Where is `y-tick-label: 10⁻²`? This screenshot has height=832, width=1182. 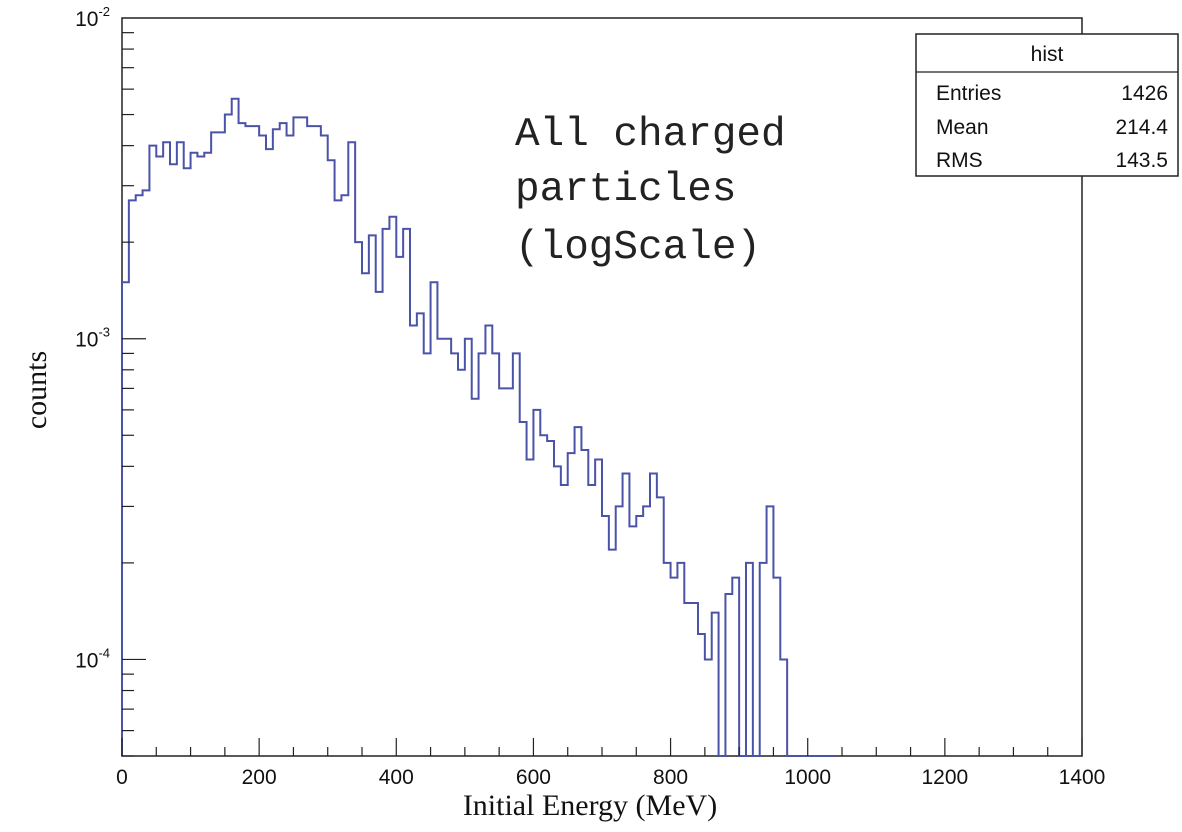 y-tick-label: 10⁻² is located at coordinates (92, 17).